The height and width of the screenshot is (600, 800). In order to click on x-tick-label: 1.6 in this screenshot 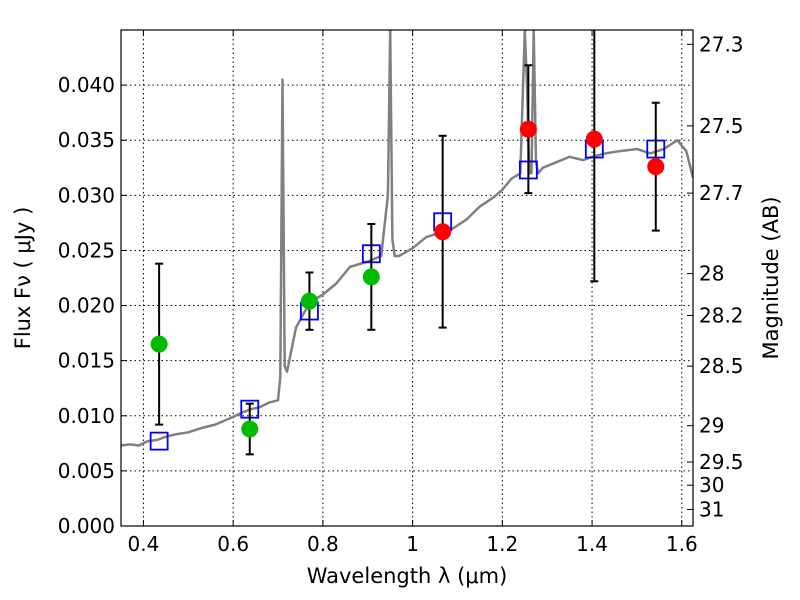, I will do `click(682, 544)`.